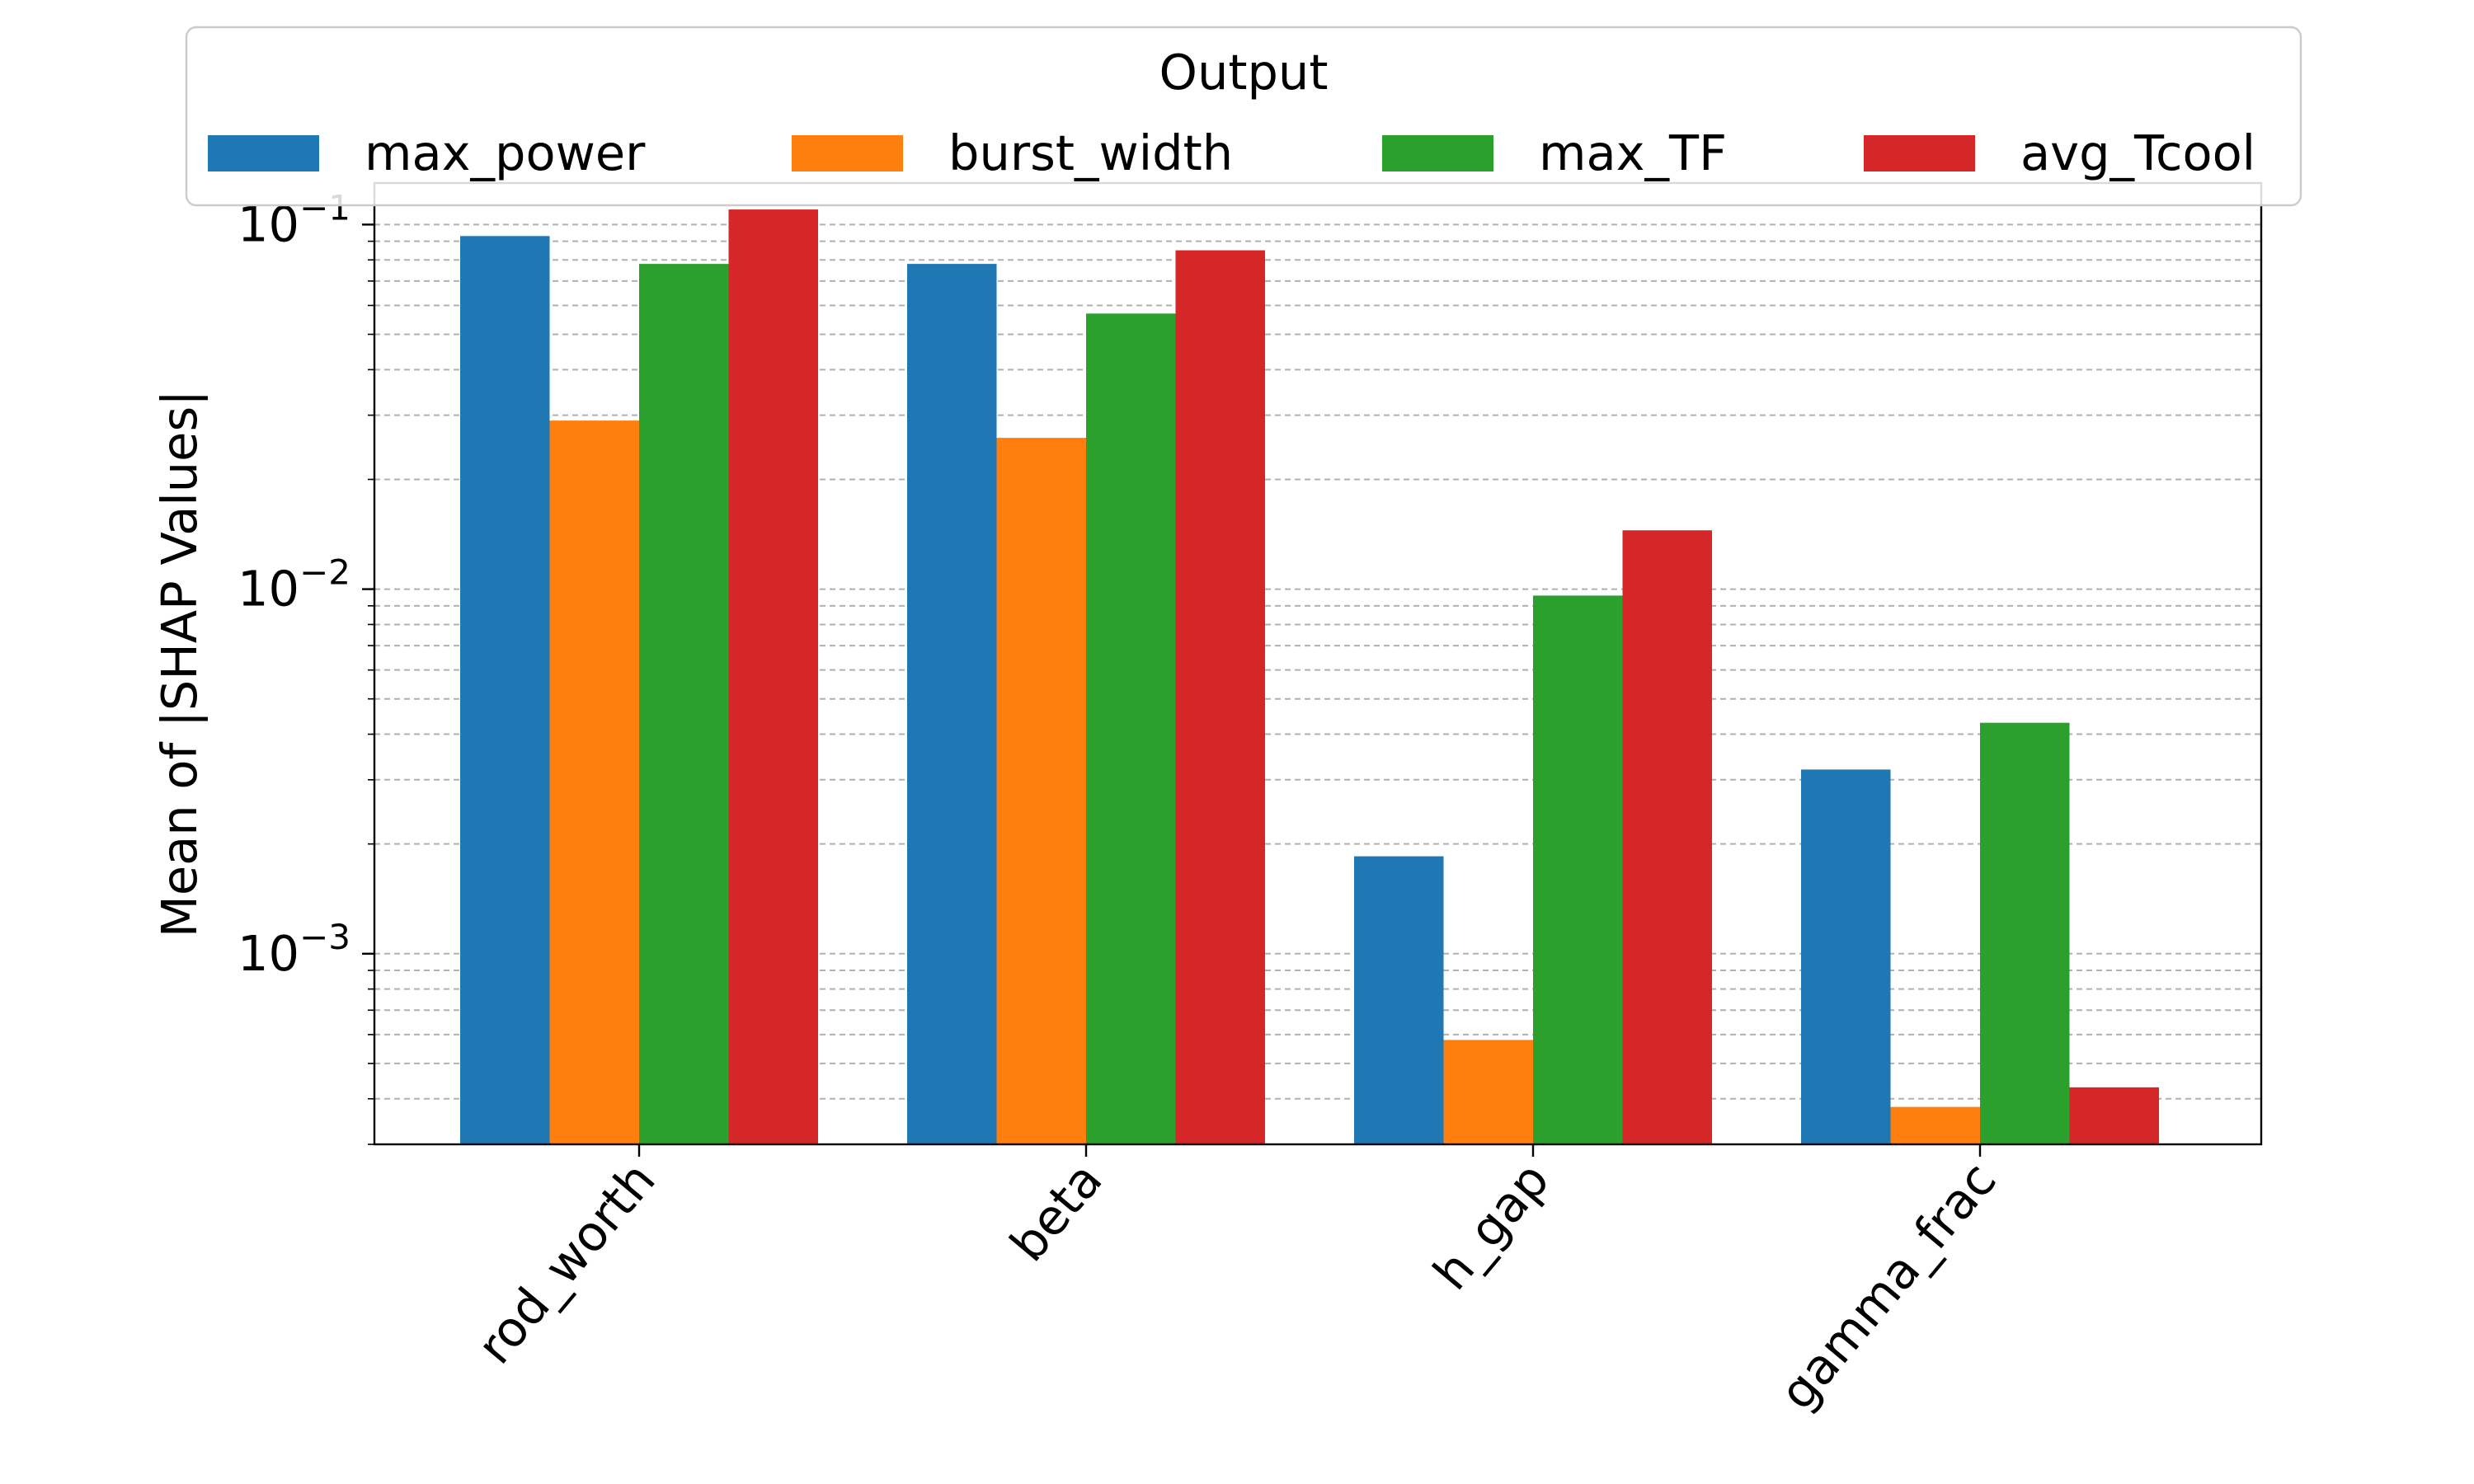  I want to click on bar-burst_width-beta, so click(1041, 791).